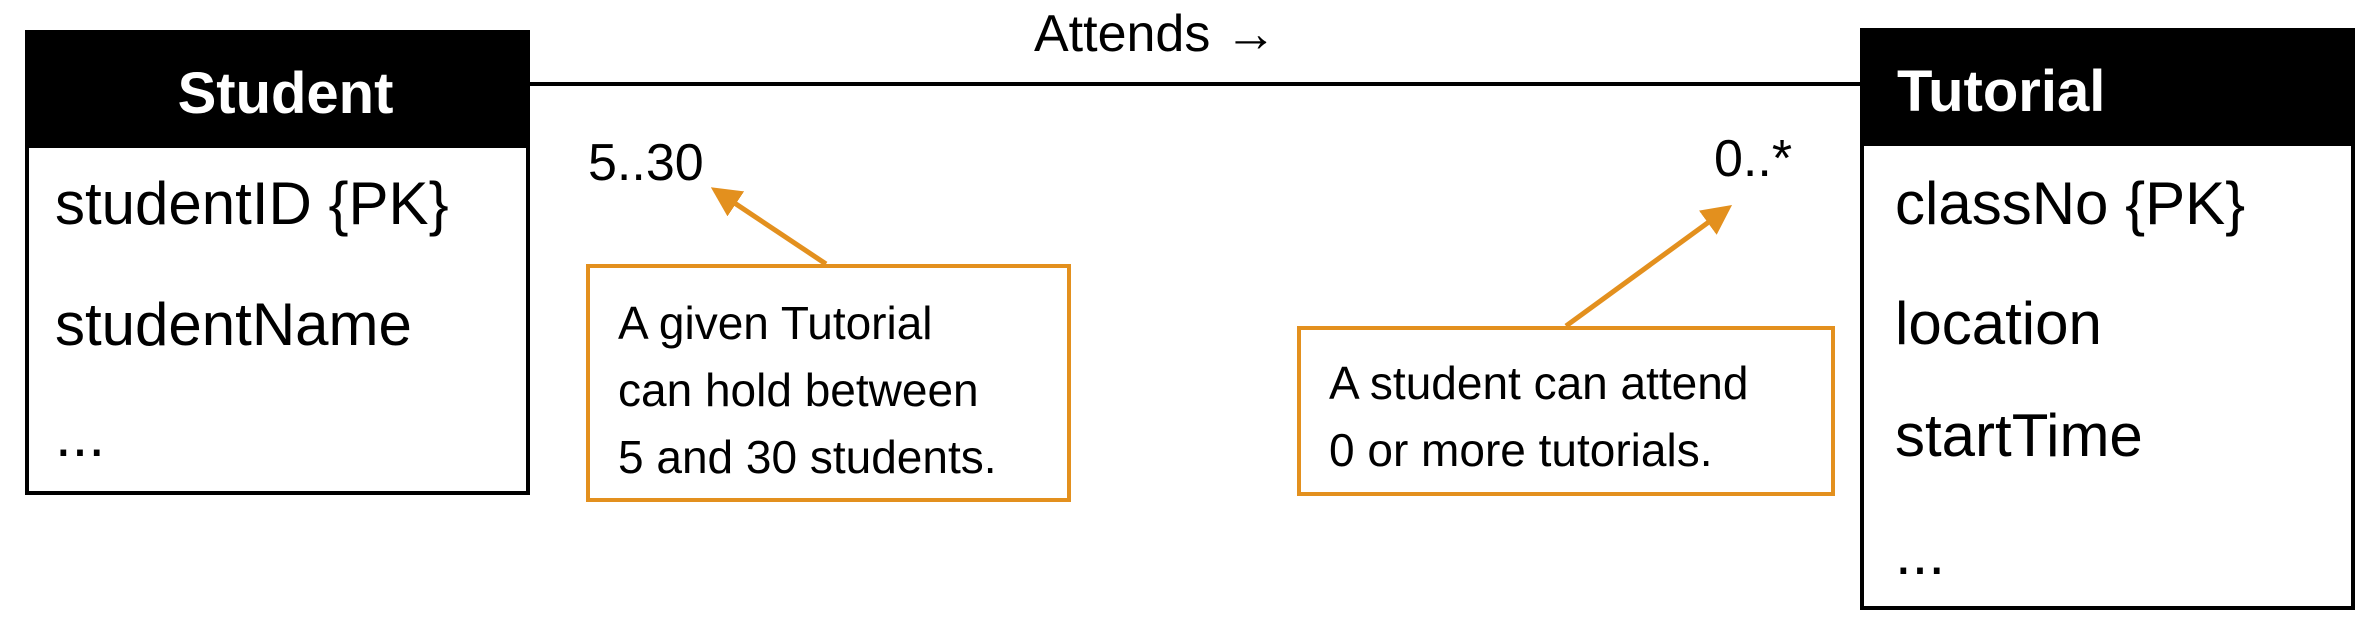  What do you see at coordinates (1998, 323) in the screenshot?
I see `tutorial-attribute: location` at bounding box center [1998, 323].